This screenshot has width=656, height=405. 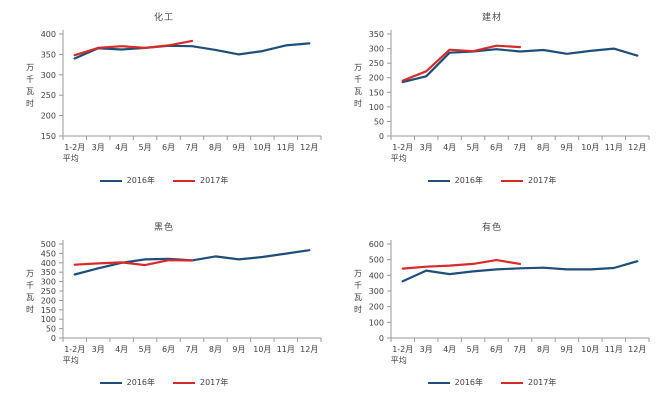 I want to click on legend-line-2017-icon, so click(x=184, y=382).